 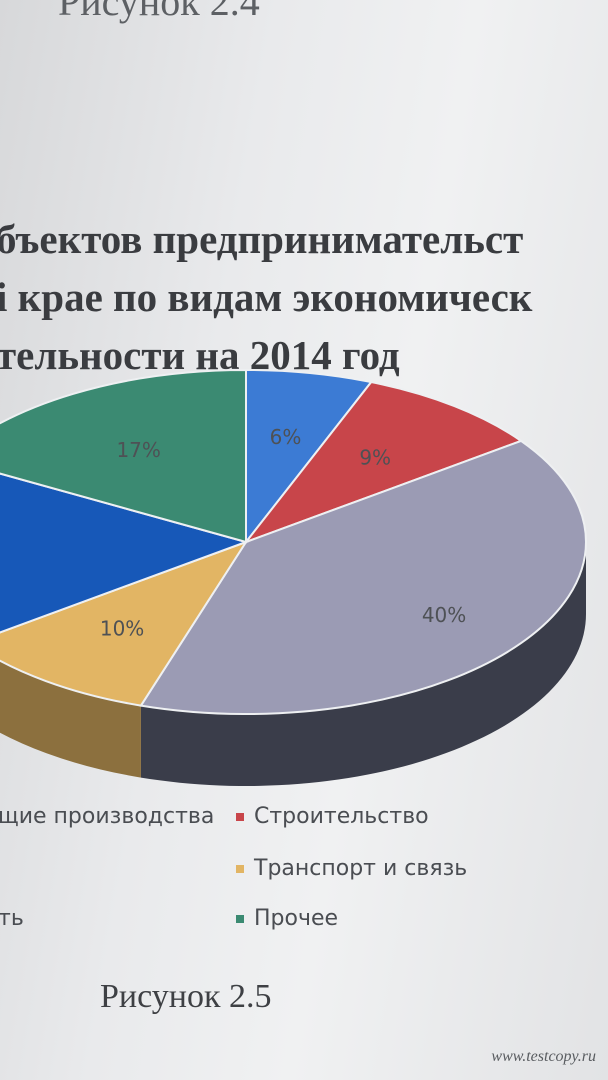 What do you see at coordinates (200, 355) in the screenshot?
I see `chart-title-line-3: тельности на 2014 год` at bounding box center [200, 355].